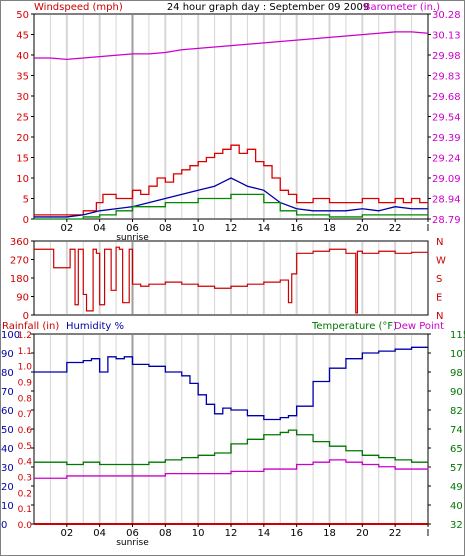 The height and width of the screenshot is (556, 465). Describe the element at coordinates (231, 469) in the screenshot. I see `dewpoint-line` at that location.